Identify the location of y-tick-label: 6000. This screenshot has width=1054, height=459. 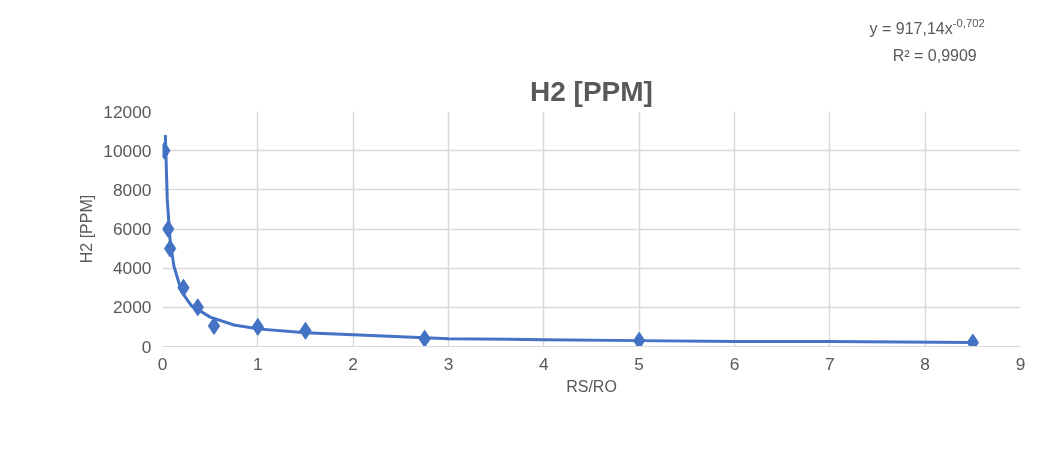
(132, 229).